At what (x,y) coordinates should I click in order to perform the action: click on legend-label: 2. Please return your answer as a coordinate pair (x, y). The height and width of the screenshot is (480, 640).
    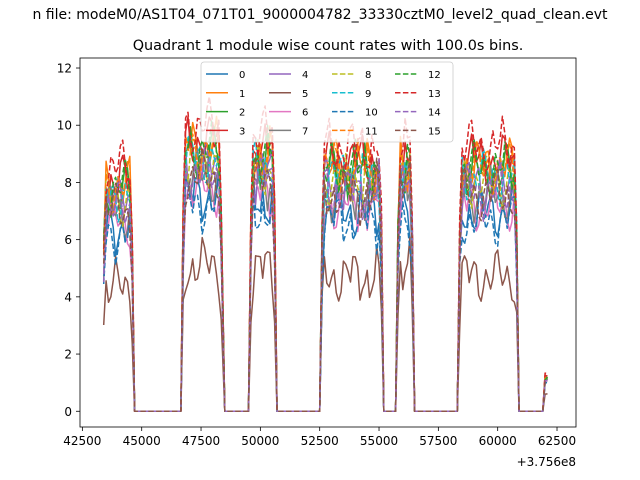
    Looking at the image, I should click on (242, 113).